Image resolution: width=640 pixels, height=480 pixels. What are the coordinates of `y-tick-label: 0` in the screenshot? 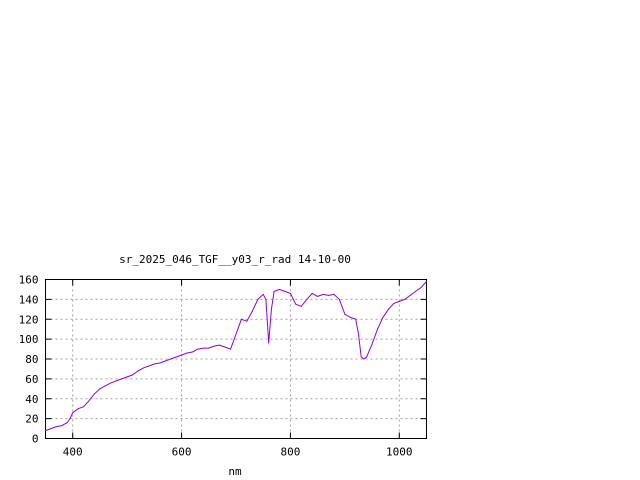 It's located at (35, 439).